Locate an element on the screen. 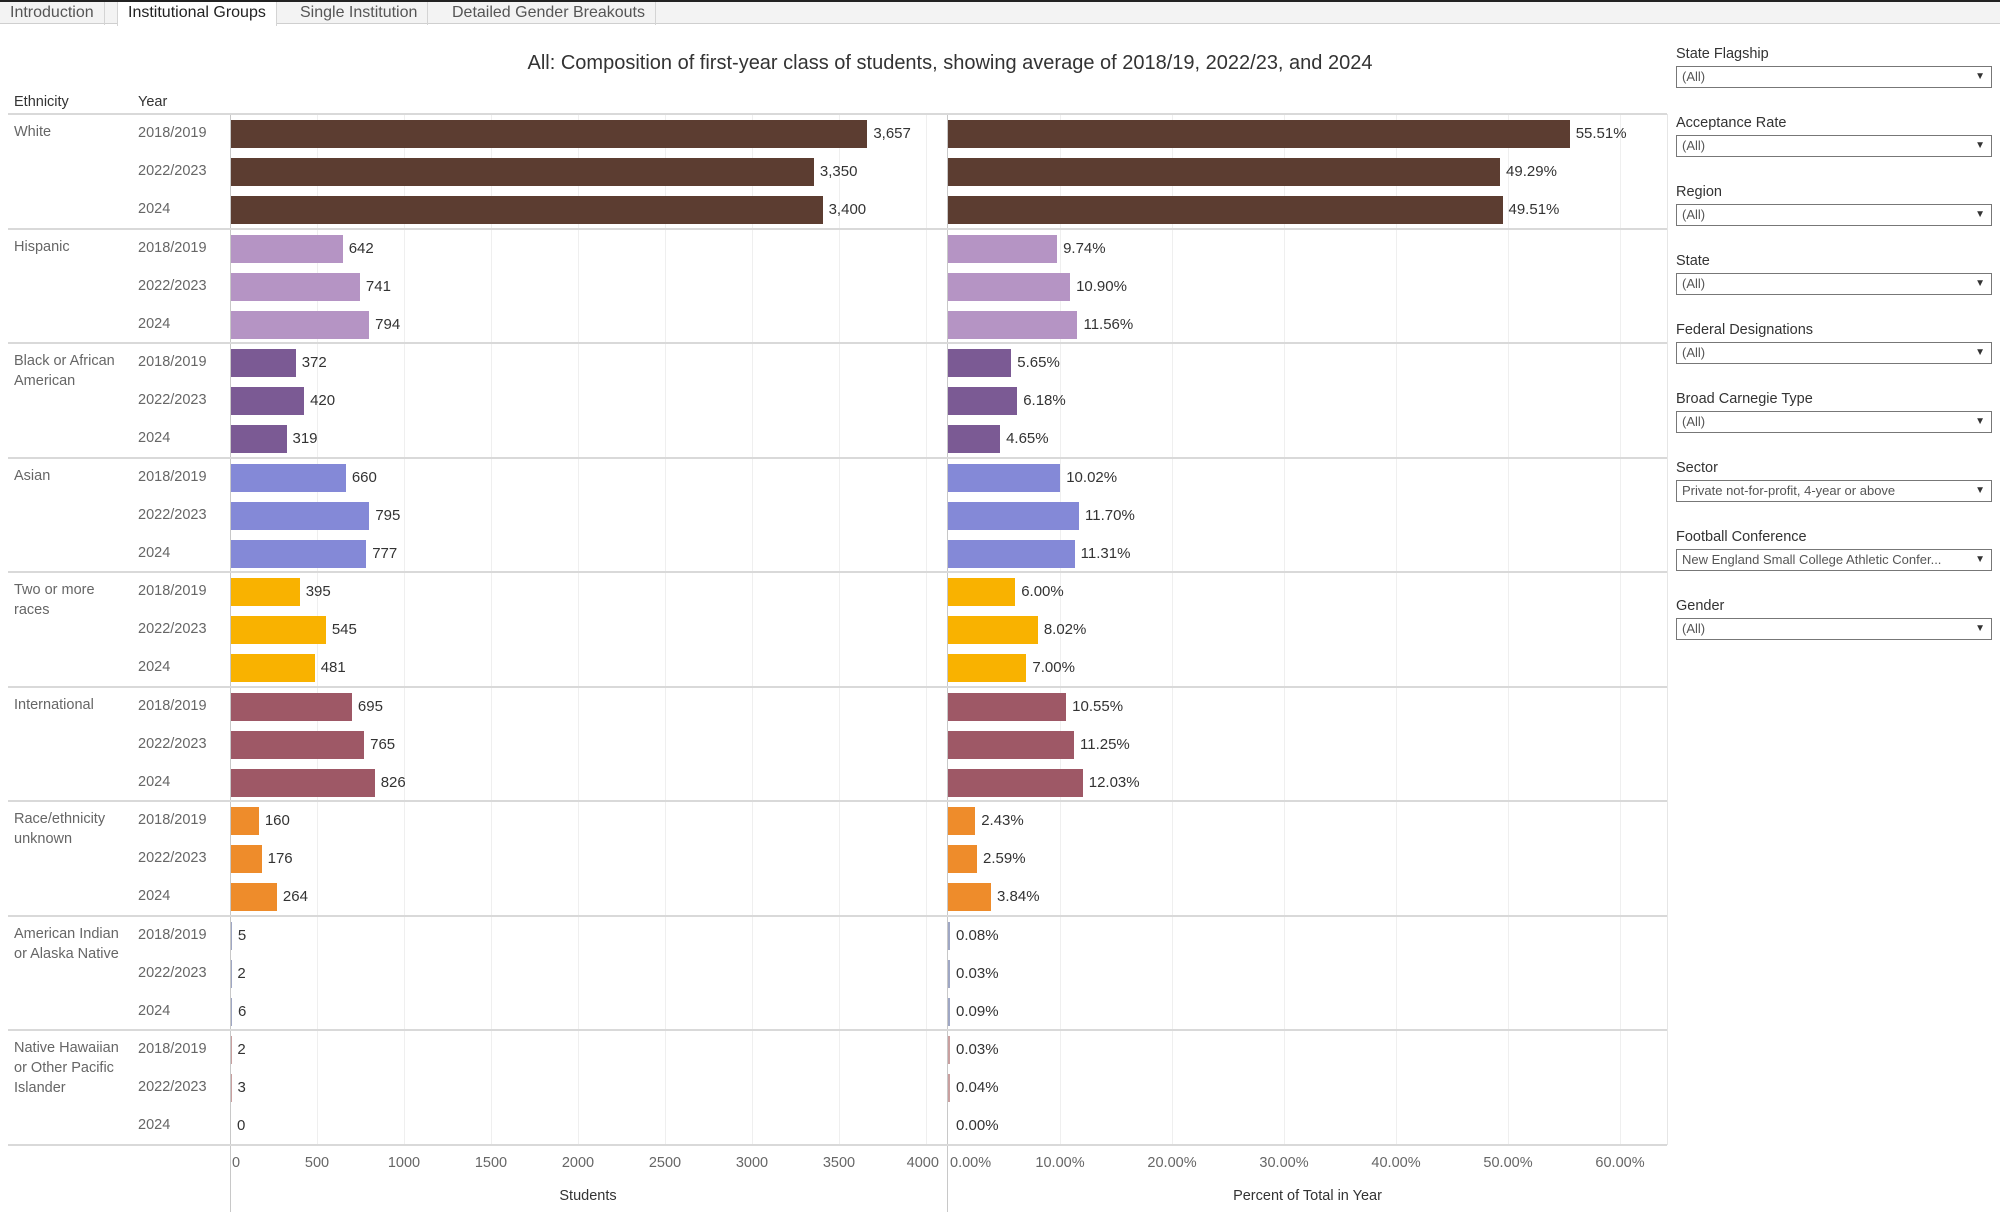  ethnicity-label: Asian is located at coordinates (32, 475).